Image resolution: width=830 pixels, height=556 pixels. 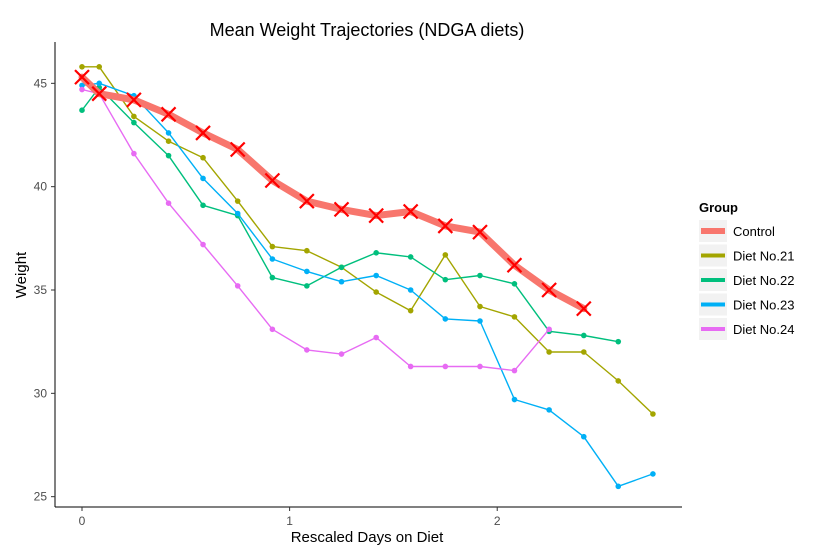 I want to click on y-tick-label: 30, so click(x=41, y=393).